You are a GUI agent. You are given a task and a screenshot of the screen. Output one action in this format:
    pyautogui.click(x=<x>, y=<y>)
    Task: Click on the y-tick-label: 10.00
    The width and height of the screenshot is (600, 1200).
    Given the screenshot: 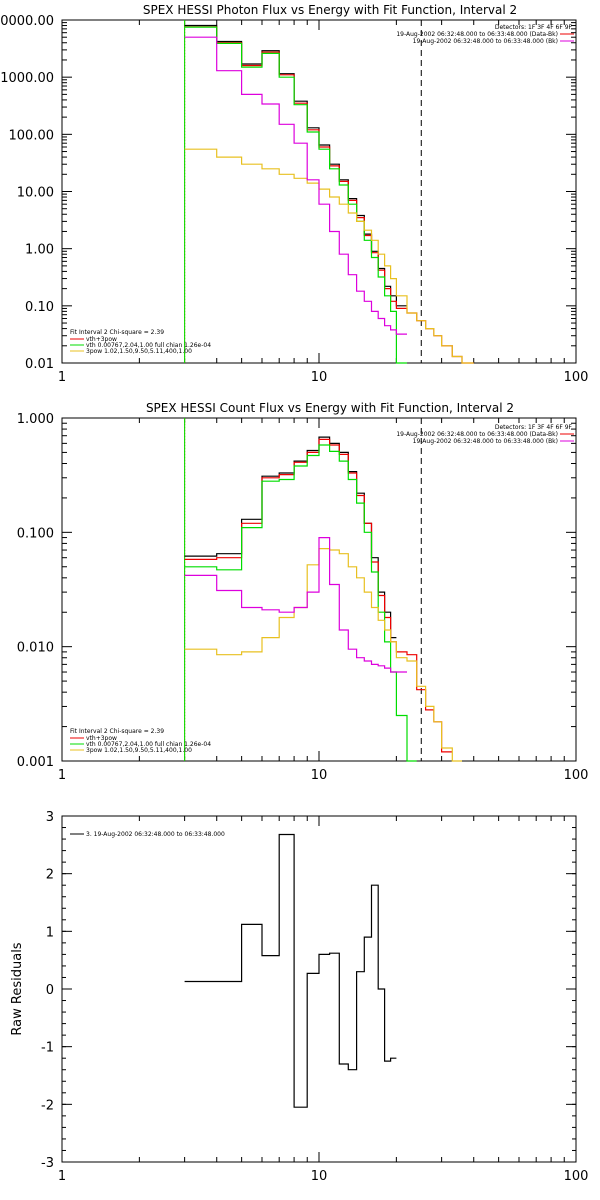 What is the action you would take?
    pyautogui.click(x=35, y=193)
    